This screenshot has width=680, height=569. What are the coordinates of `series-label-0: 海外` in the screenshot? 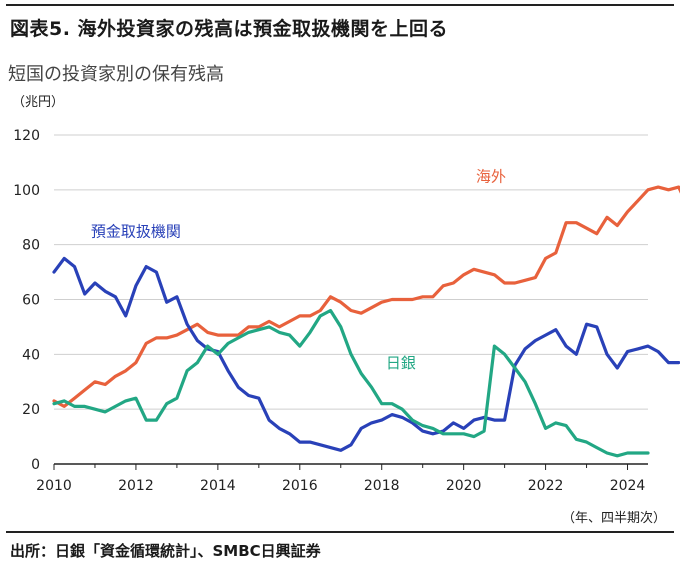 It's located at (491, 177).